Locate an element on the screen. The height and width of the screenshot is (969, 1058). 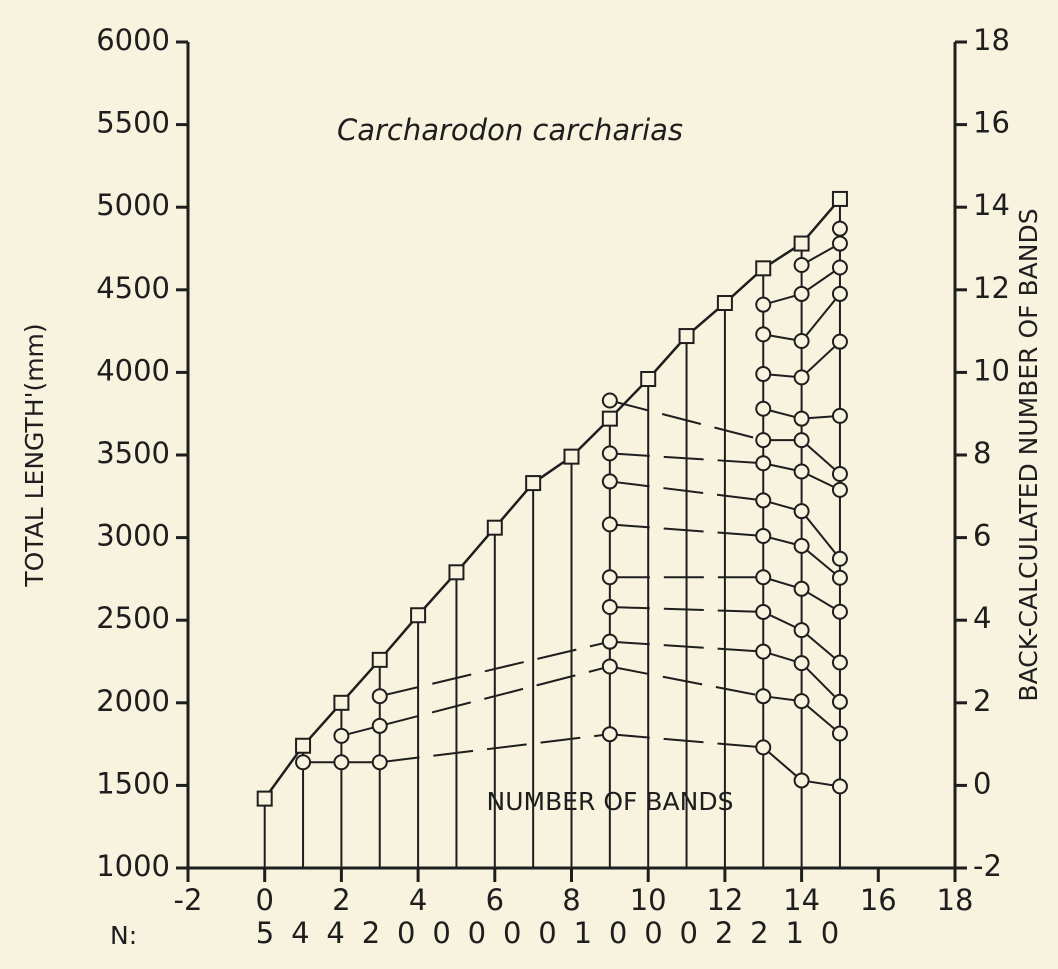
x-tick-label: 6 is located at coordinates (495, 900).